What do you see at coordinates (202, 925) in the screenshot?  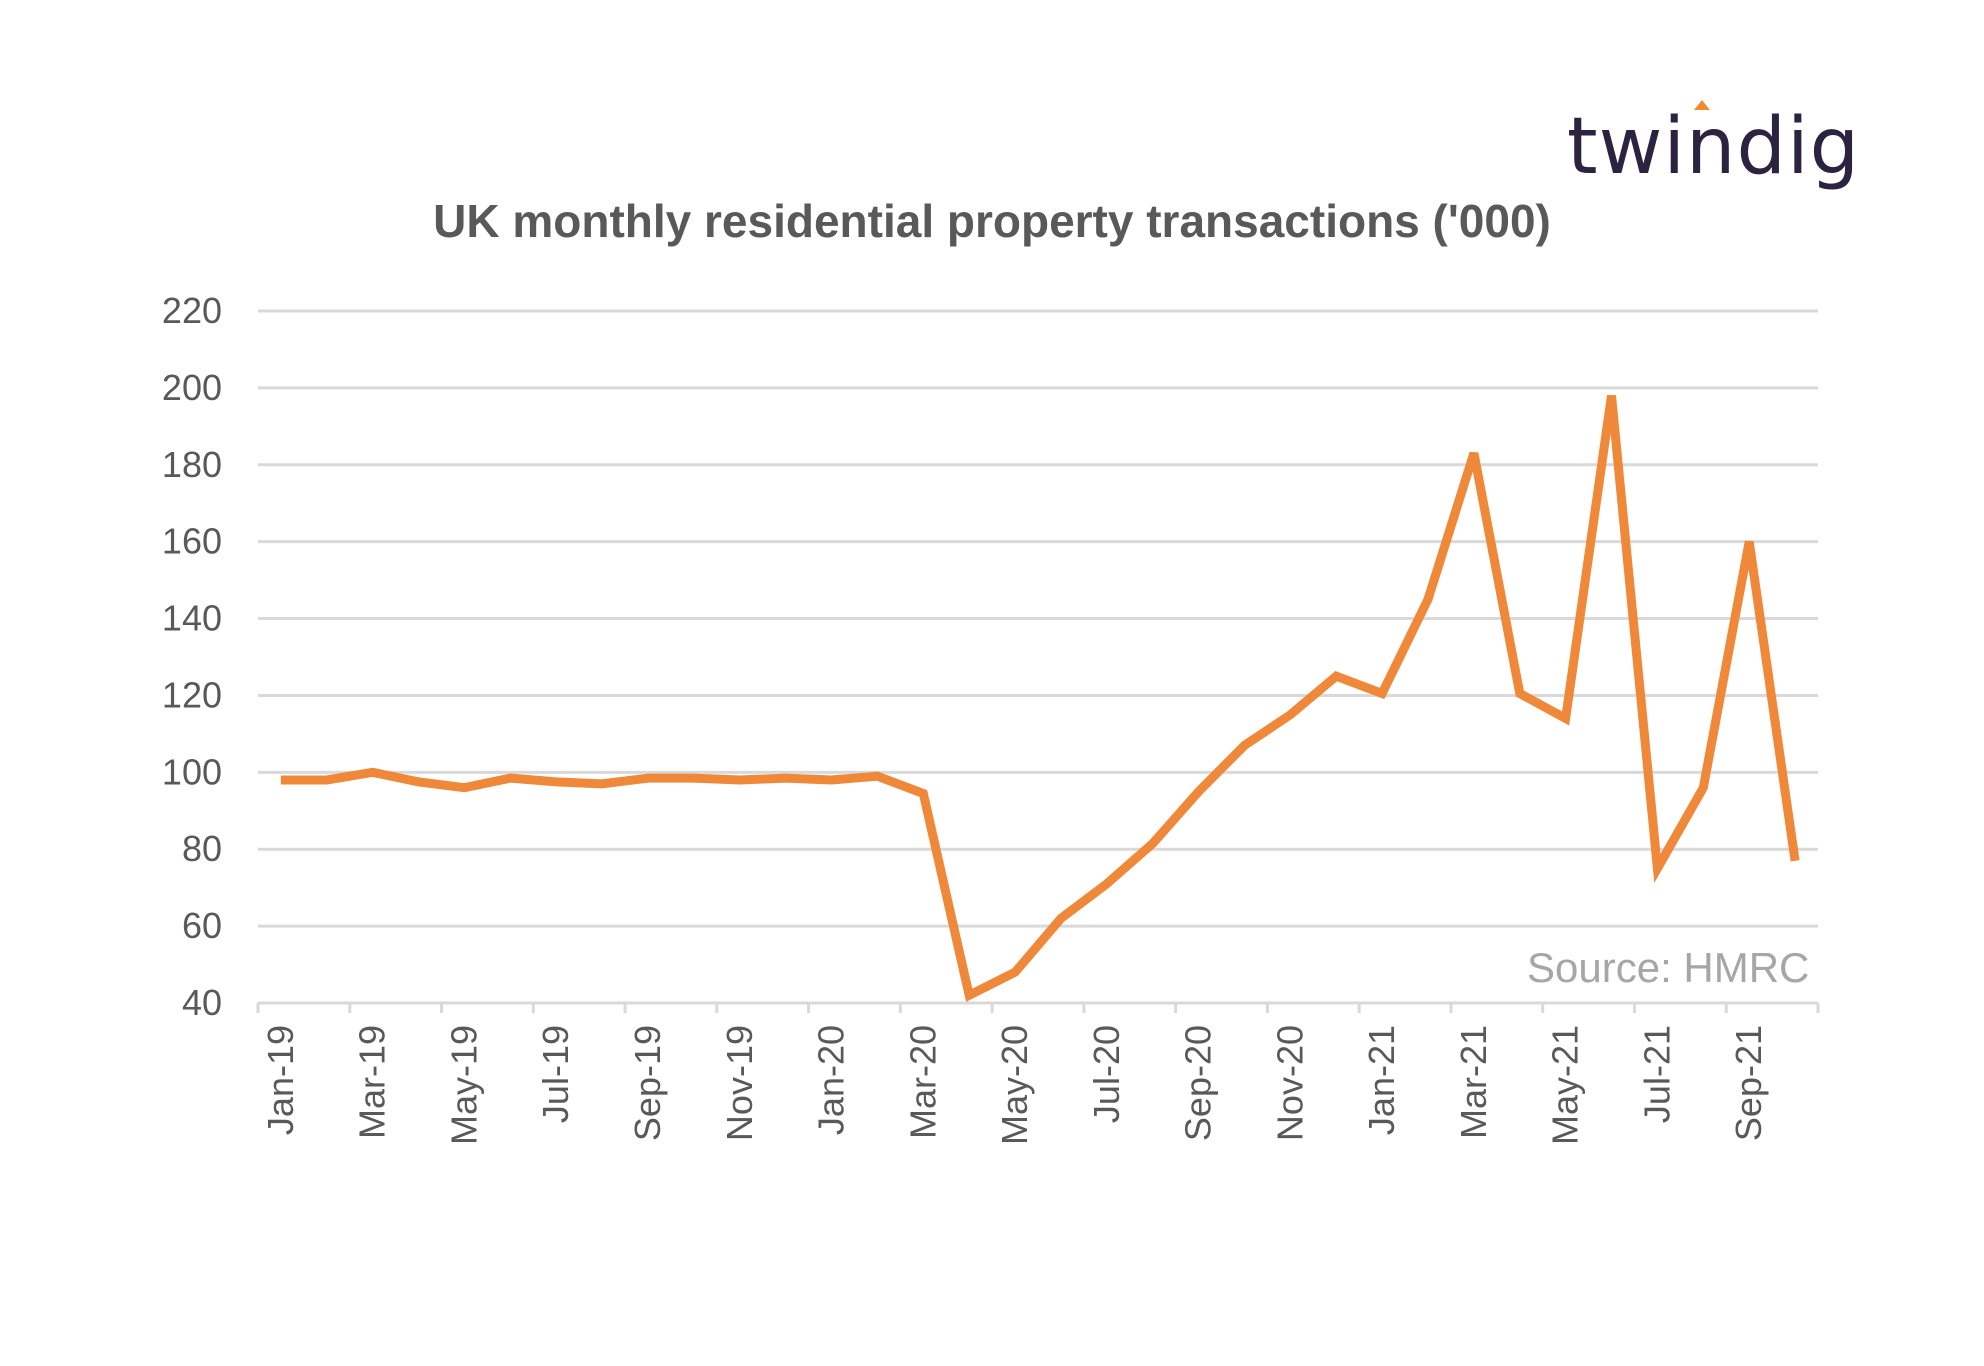 I see `y-tick-label: 60` at bounding box center [202, 925].